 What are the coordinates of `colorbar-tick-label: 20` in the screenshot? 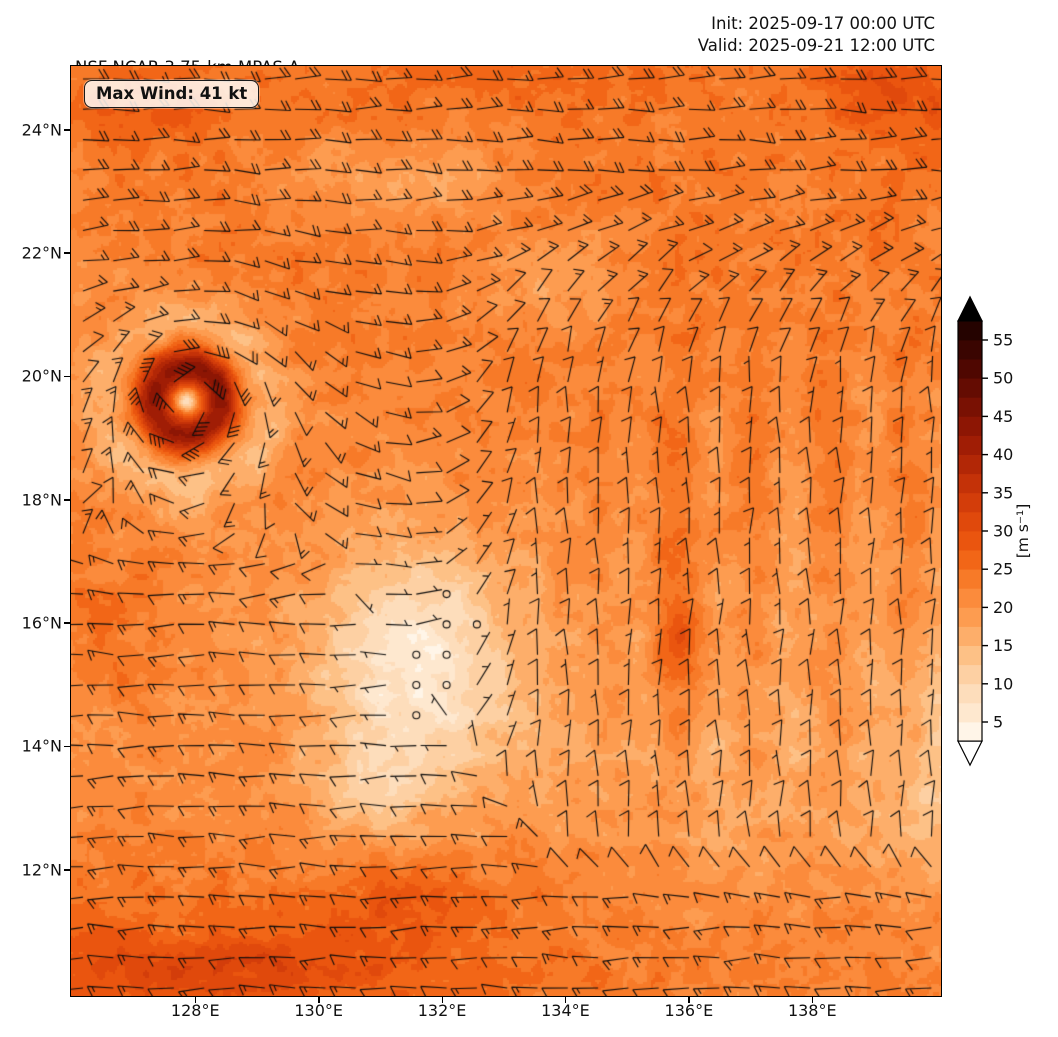 It's located at (1003, 607).